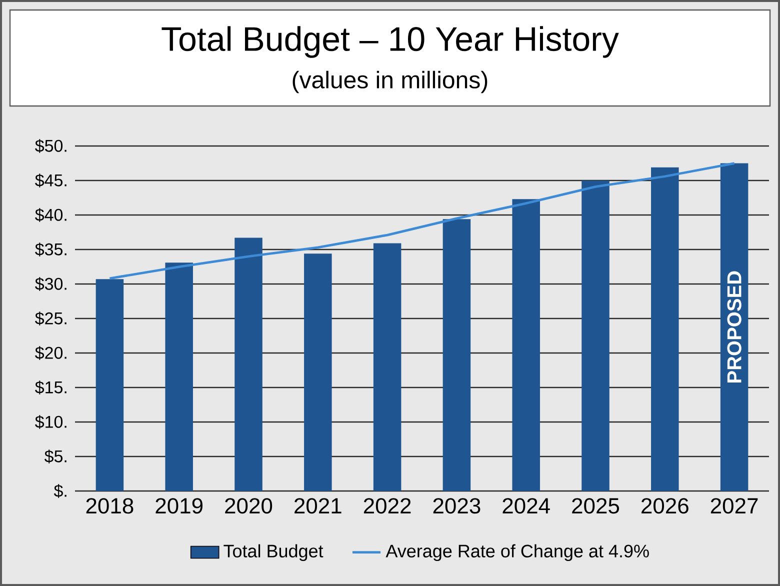 This screenshot has height=586, width=780. I want to click on y-tick-label: $20., so click(50, 353).